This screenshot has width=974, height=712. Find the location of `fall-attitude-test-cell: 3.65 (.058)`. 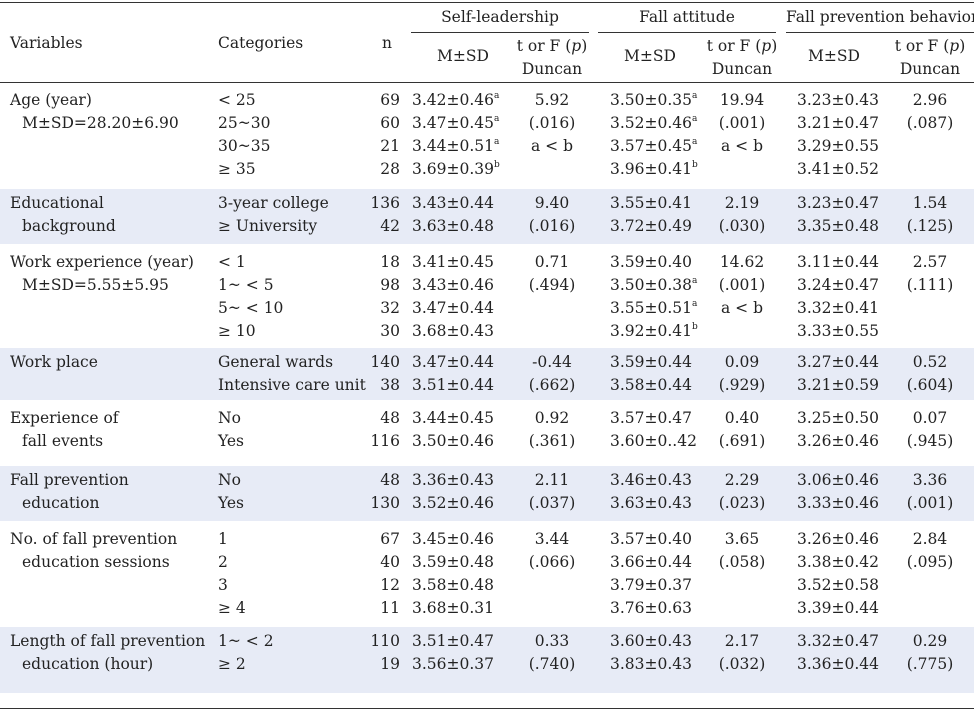

fall-attitude-test-cell: 3.65 (.058) is located at coordinates (742, 551).